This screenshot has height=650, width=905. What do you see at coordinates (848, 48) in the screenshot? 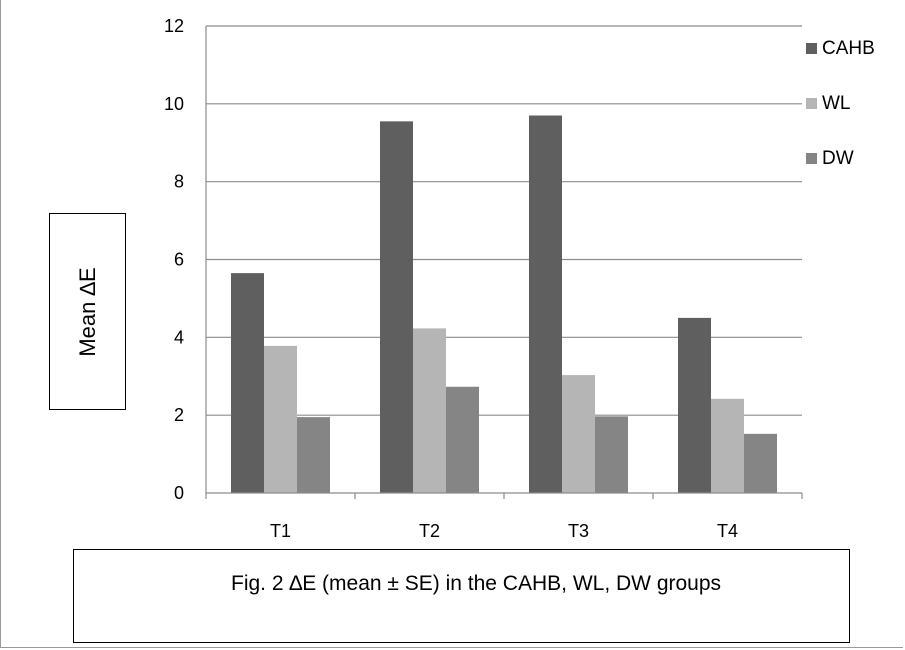
I see `legend-label: CAHB` at bounding box center [848, 48].